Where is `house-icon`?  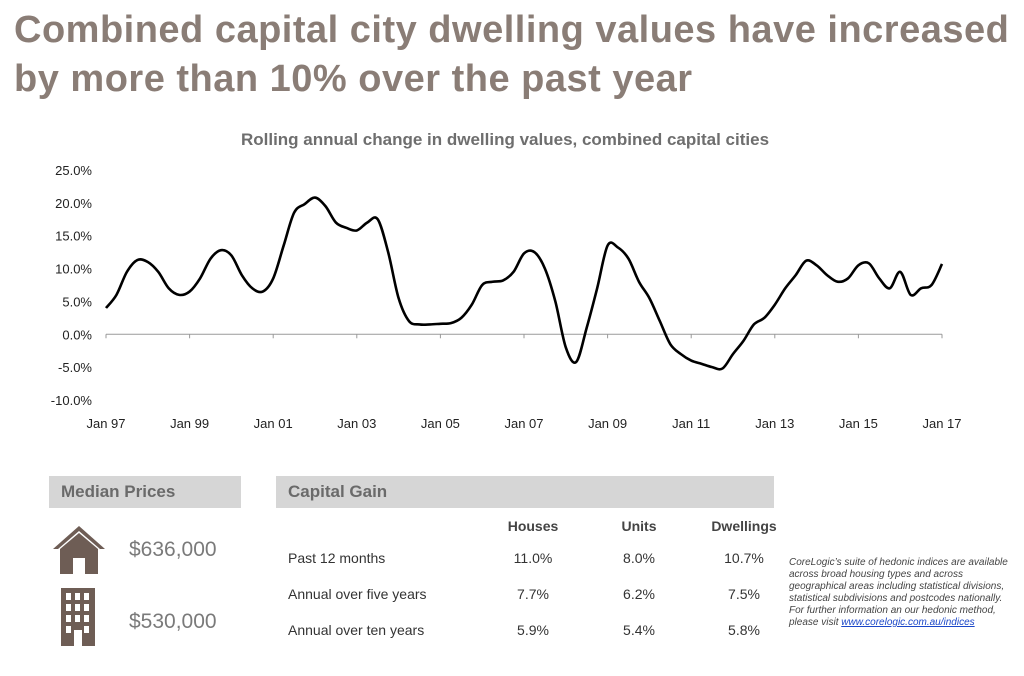 house-icon is located at coordinates (79, 550).